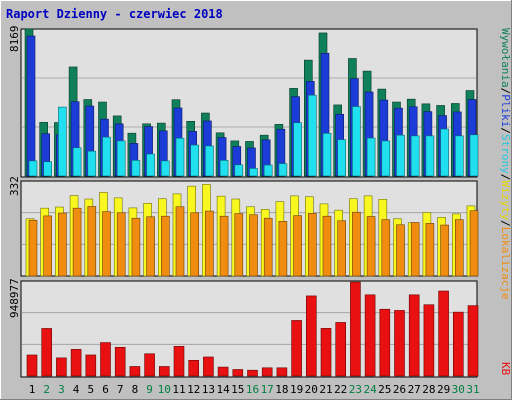 The image size is (512, 400). I want to click on day-label: 30, so click(458, 389).